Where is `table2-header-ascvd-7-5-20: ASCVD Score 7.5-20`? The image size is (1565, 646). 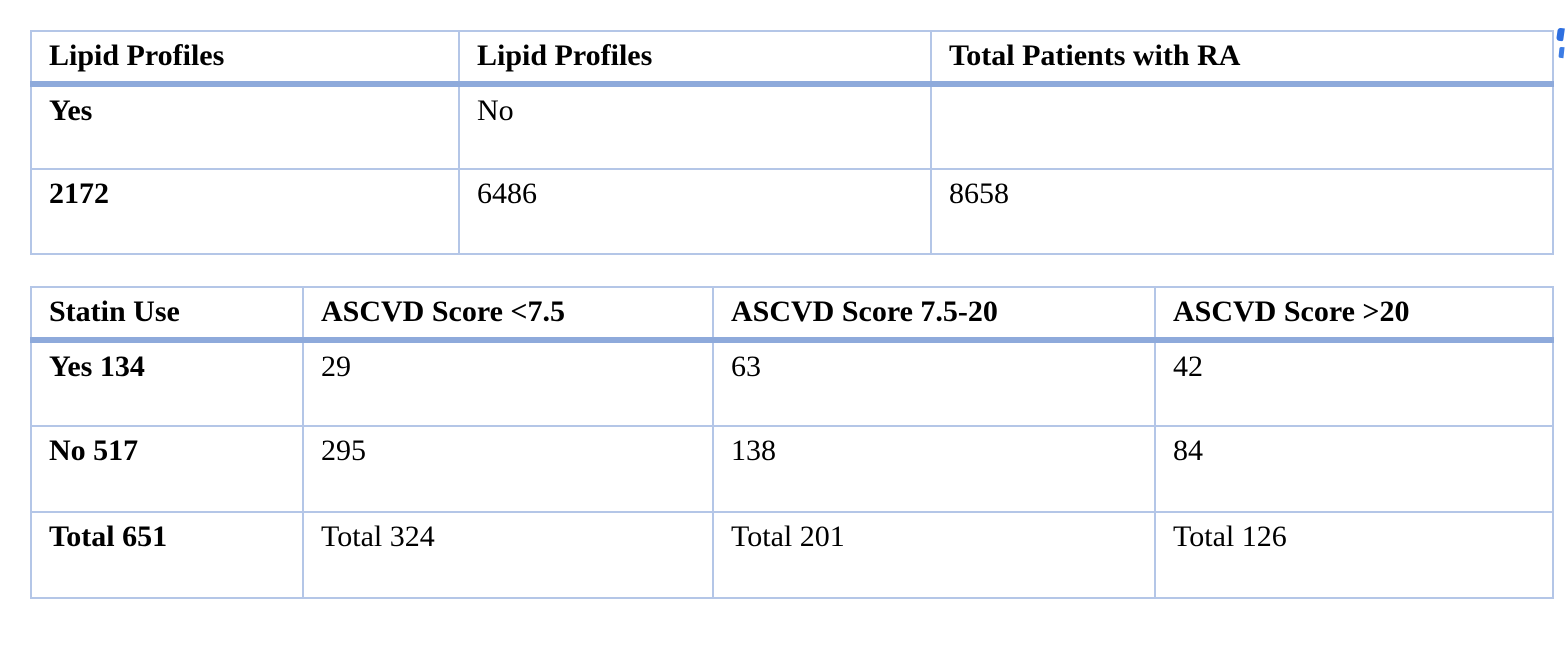 table2-header-ascvd-7-5-20: ASCVD Score 7.5-20 is located at coordinates (934, 314).